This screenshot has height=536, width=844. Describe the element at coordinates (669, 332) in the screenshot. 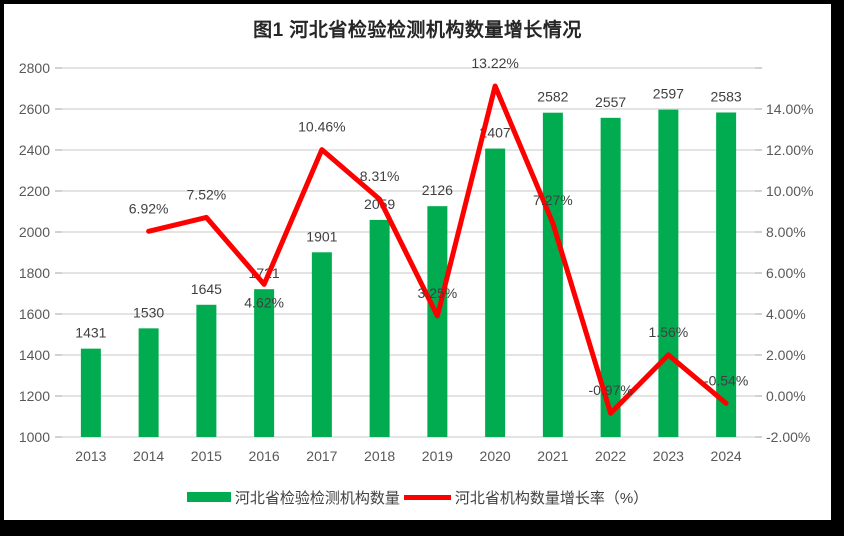

I see `line-value-label: 1.56%` at that location.